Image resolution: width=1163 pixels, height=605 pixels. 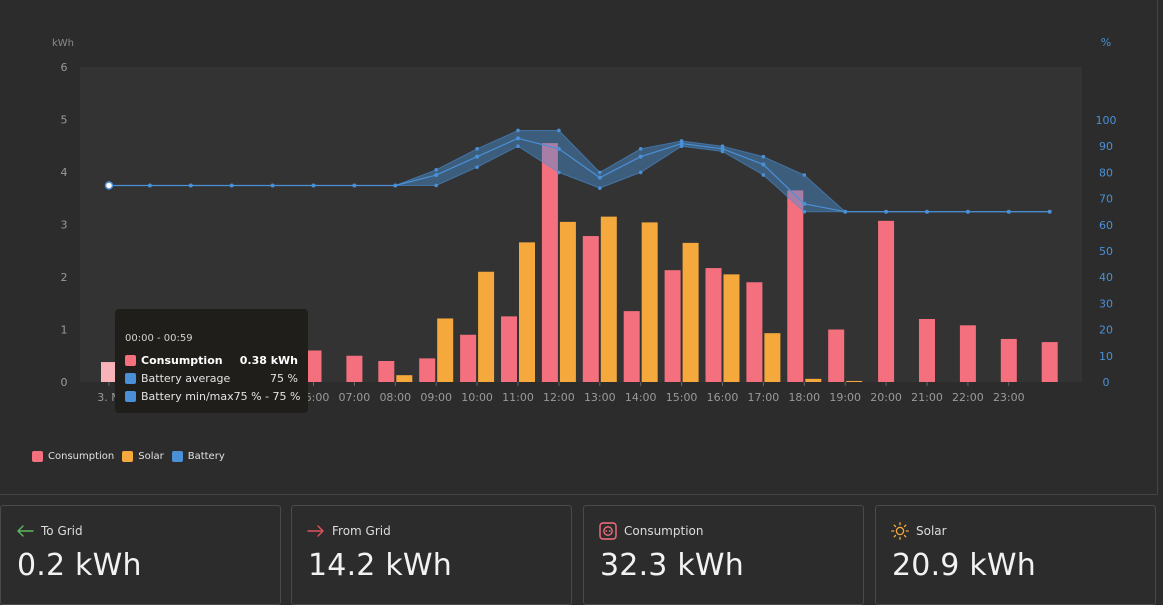 I want to click on legend-item-battery: Battery, so click(x=198, y=456).